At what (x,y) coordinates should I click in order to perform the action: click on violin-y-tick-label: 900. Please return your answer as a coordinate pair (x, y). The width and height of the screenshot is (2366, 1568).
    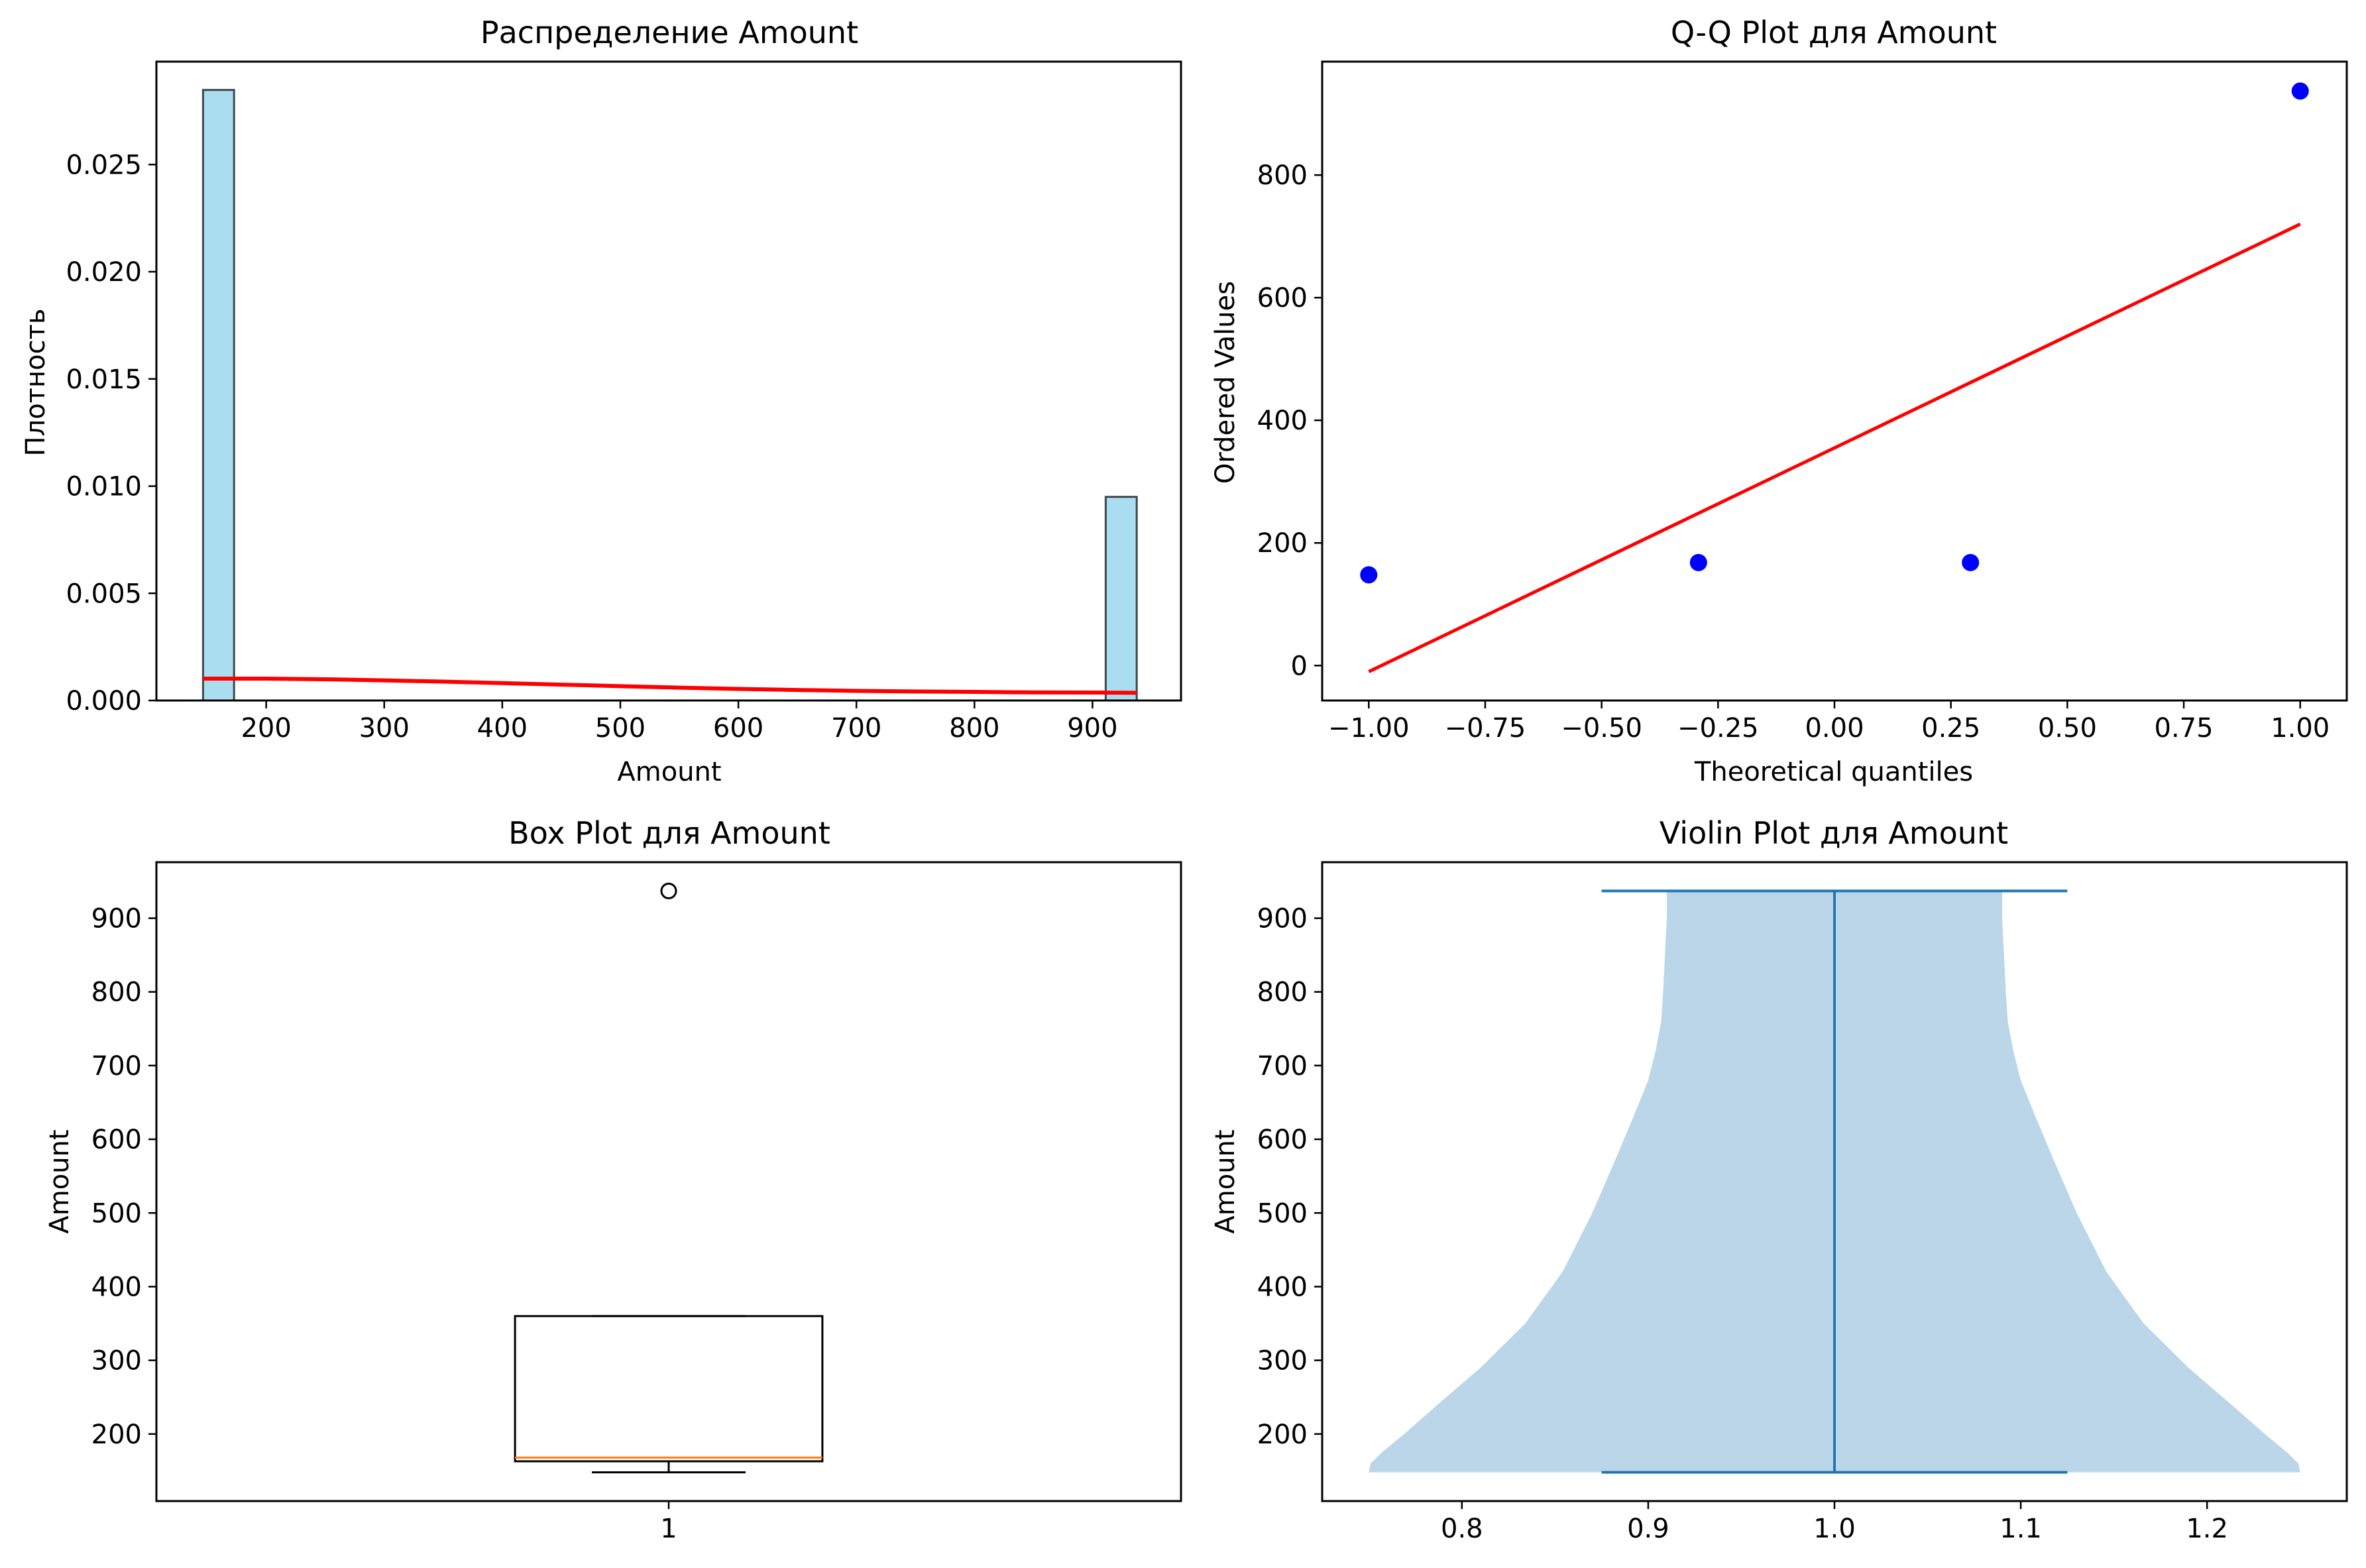
    Looking at the image, I should click on (1282, 919).